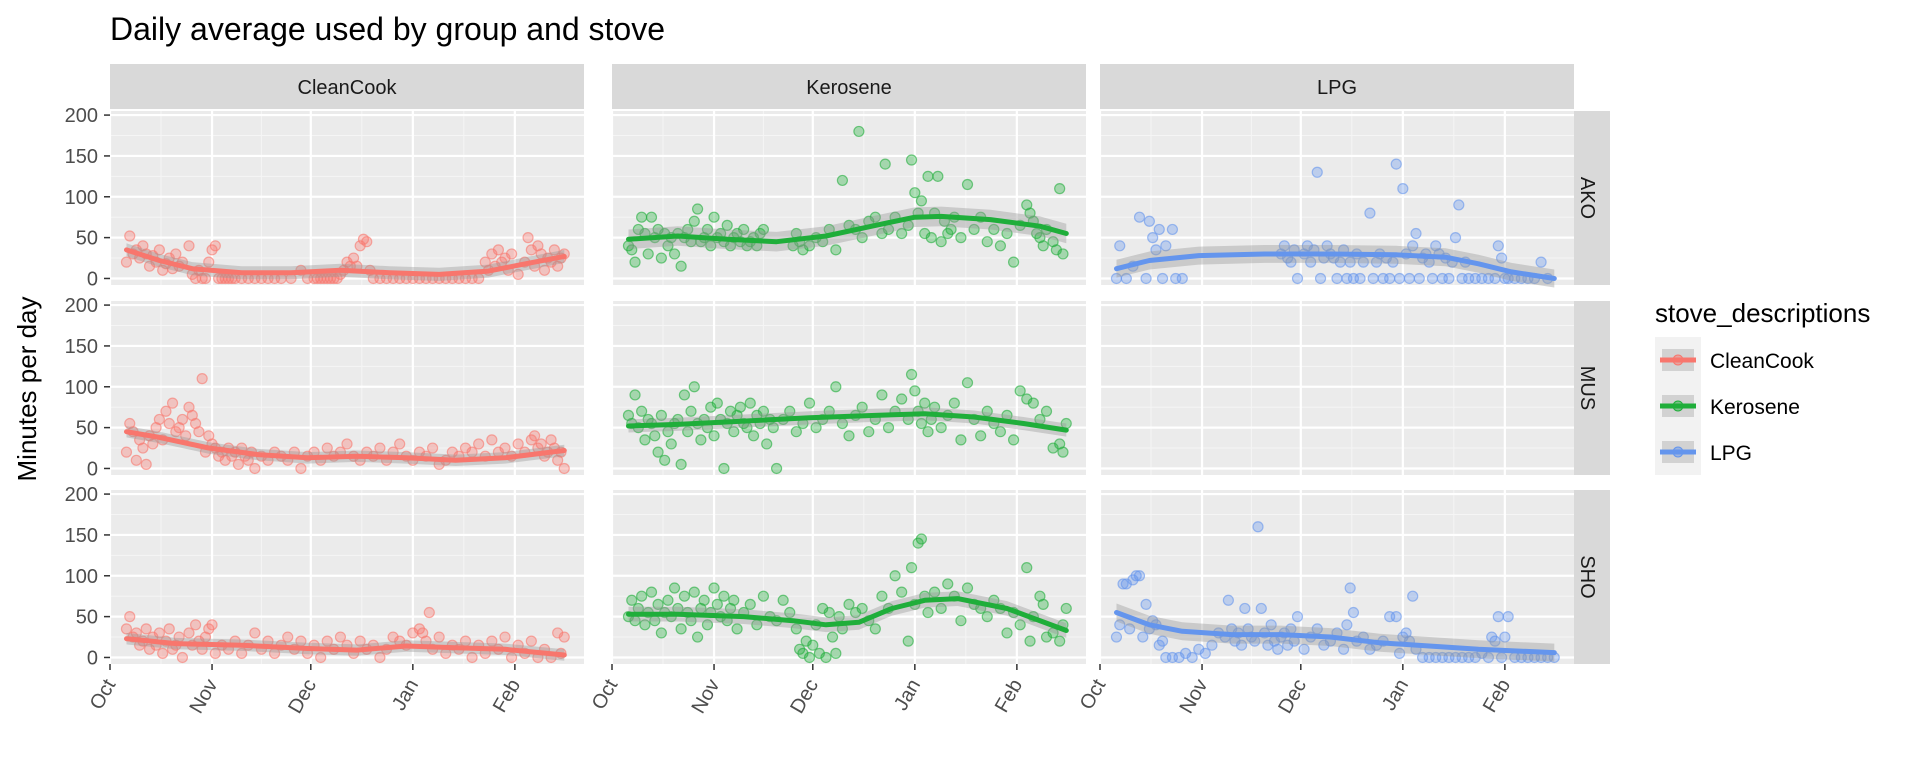 This screenshot has width=1920, height=768. What do you see at coordinates (1093, 694) in the screenshot?
I see `x-tick-label: Oct` at bounding box center [1093, 694].